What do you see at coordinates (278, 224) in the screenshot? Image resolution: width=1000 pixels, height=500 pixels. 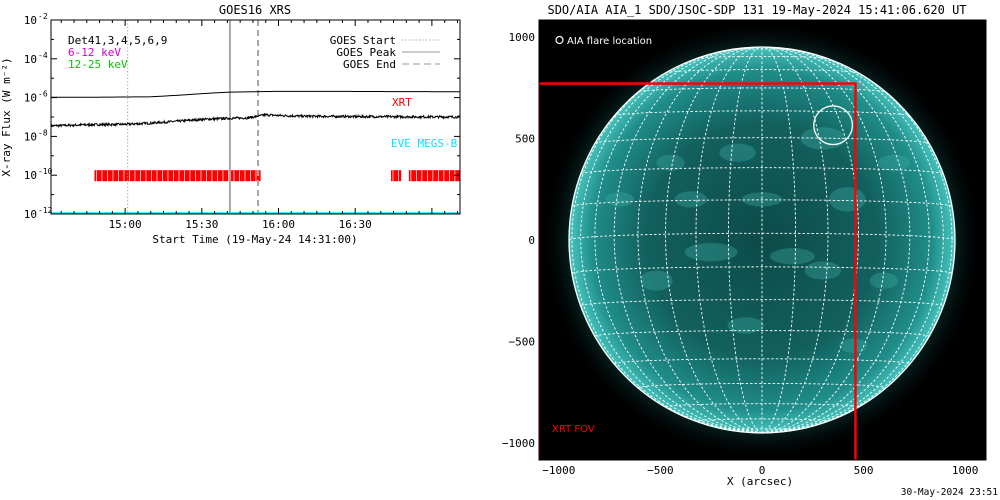 I see `x-tick-label-2: 16:00` at bounding box center [278, 224].